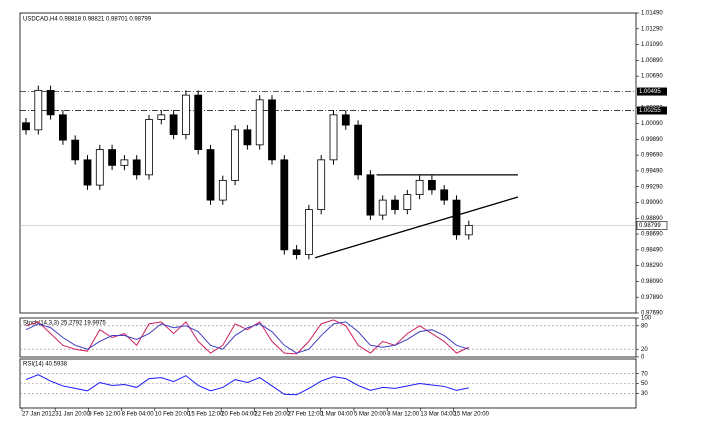 The image size is (704, 428). I want to click on y-tick-label: 0.99890, so click(652, 140).